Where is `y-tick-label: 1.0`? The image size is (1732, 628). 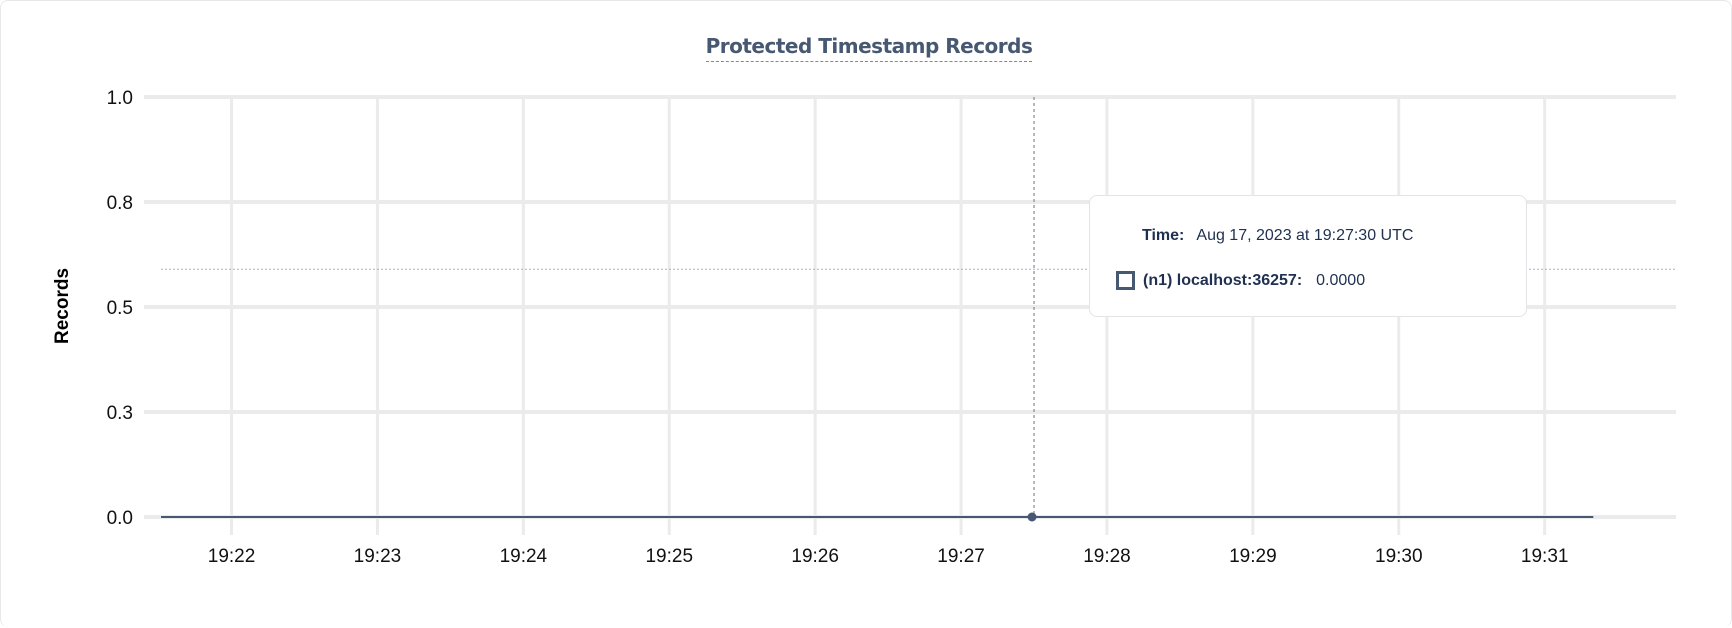
y-tick-label: 1.0 is located at coordinates (120, 98).